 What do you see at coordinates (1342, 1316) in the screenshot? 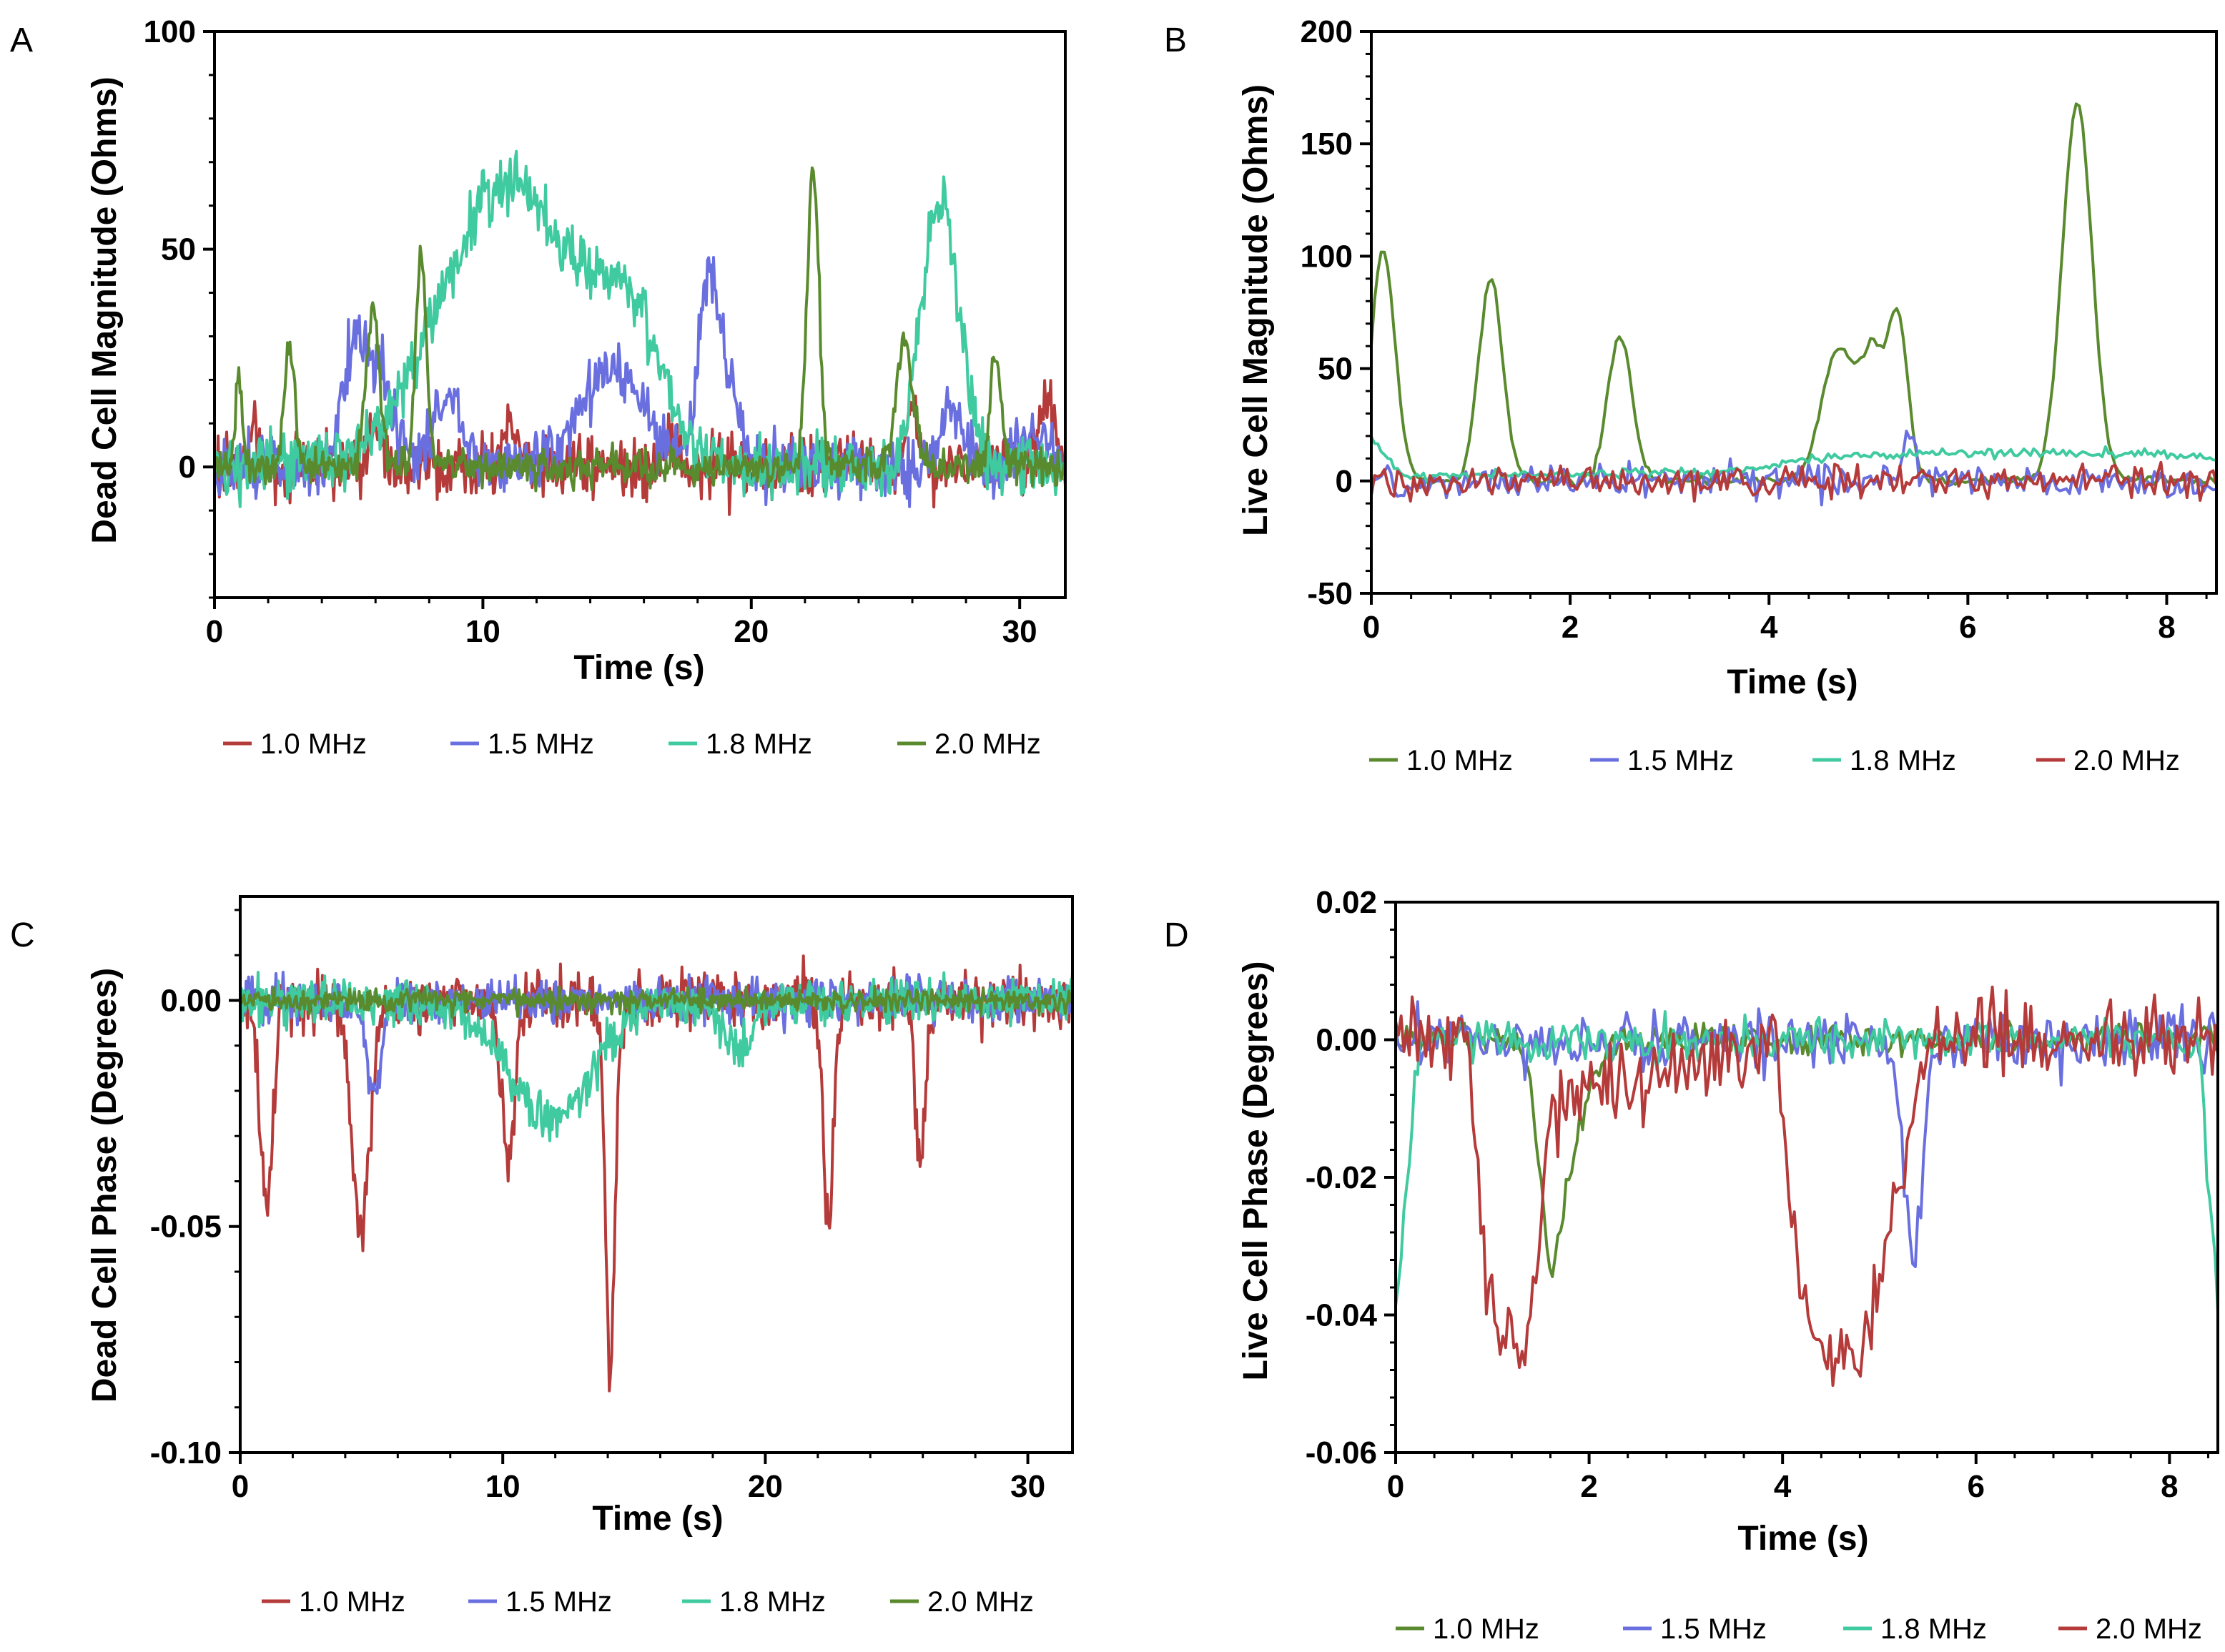
I see `y-tick-label: -0.04` at bounding box center [1342, 1316].